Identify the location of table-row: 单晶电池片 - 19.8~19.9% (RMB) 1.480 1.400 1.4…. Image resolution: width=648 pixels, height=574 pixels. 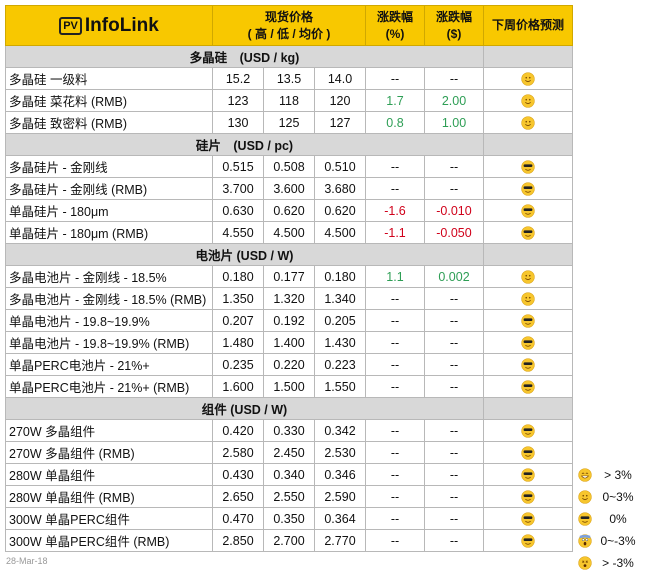
(289, 342).